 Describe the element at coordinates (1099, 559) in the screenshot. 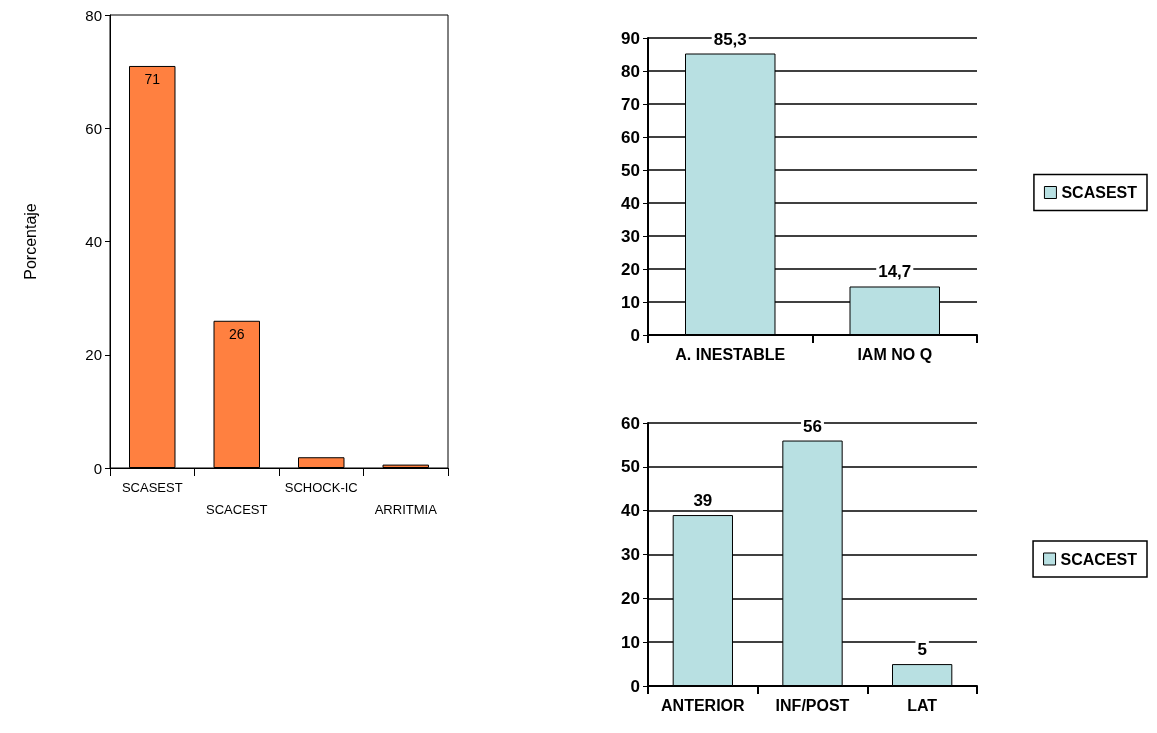

I see `legend-label: SCACEST` at that location.